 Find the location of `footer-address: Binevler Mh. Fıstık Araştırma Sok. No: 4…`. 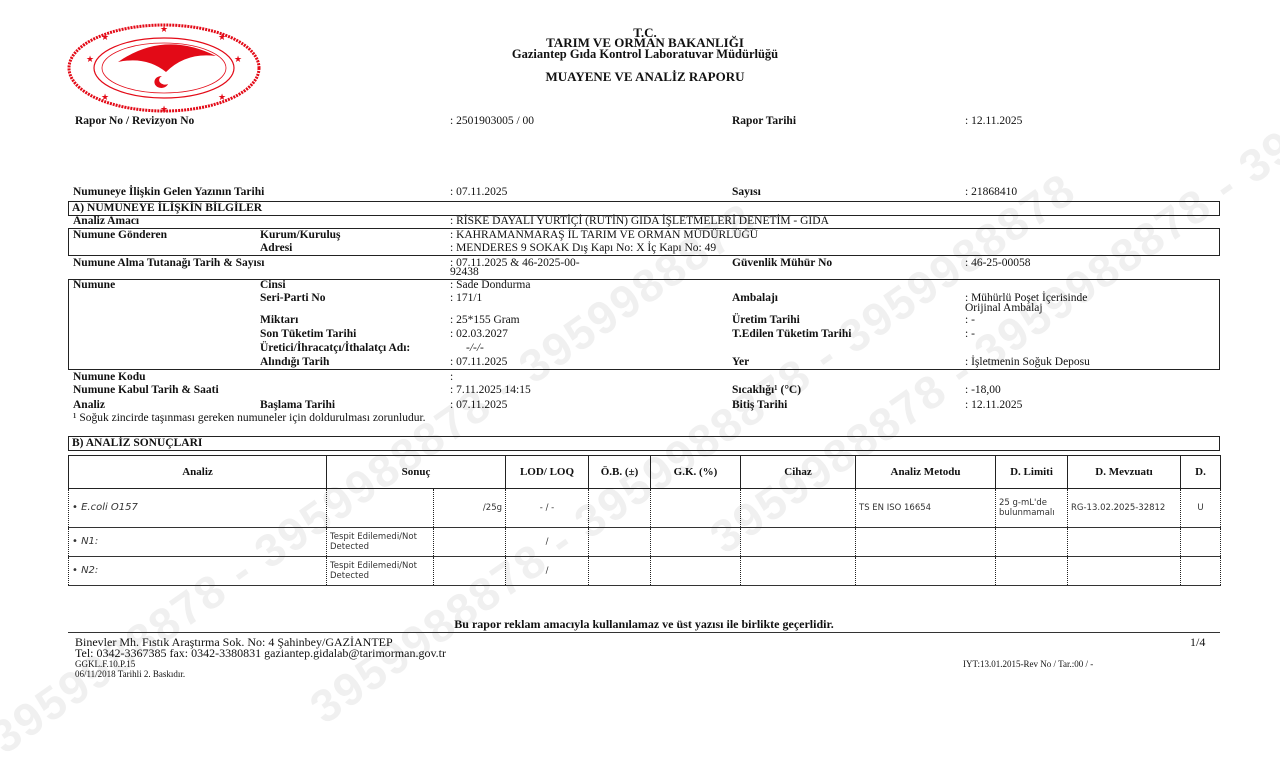

footer-address: Binevler Mh. Fıstık Araştırma Sok. No: 4… is located at coordinates (234, 642).